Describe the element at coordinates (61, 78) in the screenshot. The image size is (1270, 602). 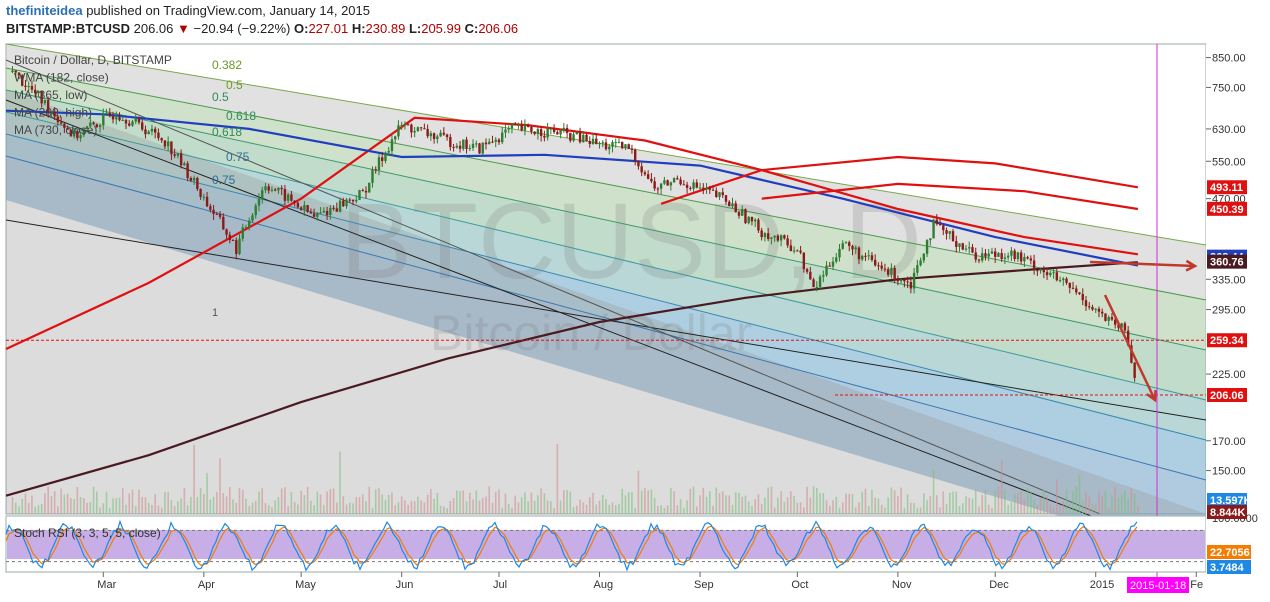
I see `legend-item: WMA (182, close)` at that location.